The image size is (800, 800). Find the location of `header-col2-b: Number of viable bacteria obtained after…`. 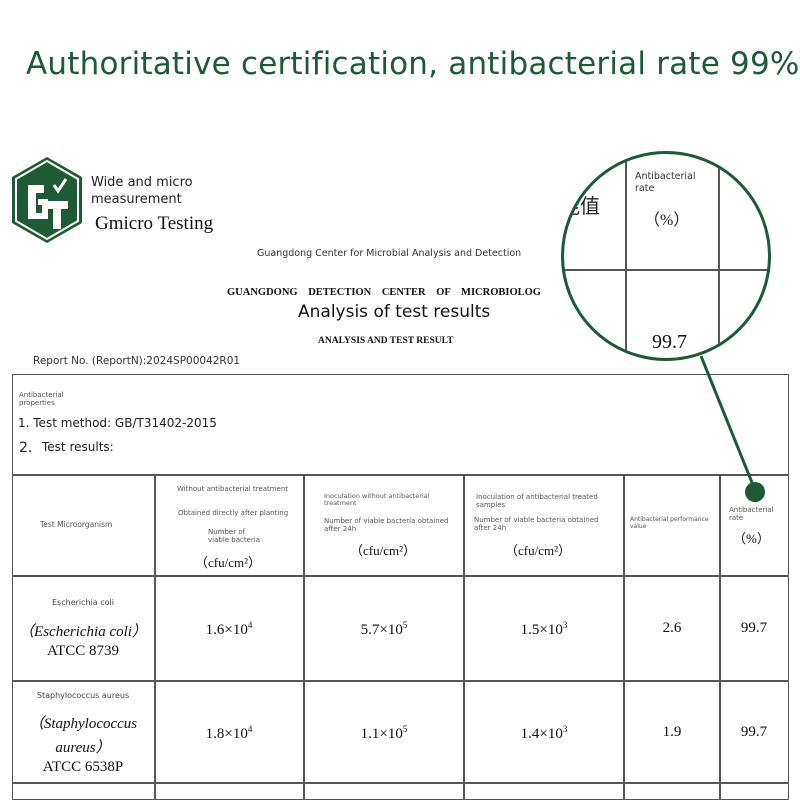

header-col2-b: Number of viable bacteria obtained after… is located at coordinates (386, 525).